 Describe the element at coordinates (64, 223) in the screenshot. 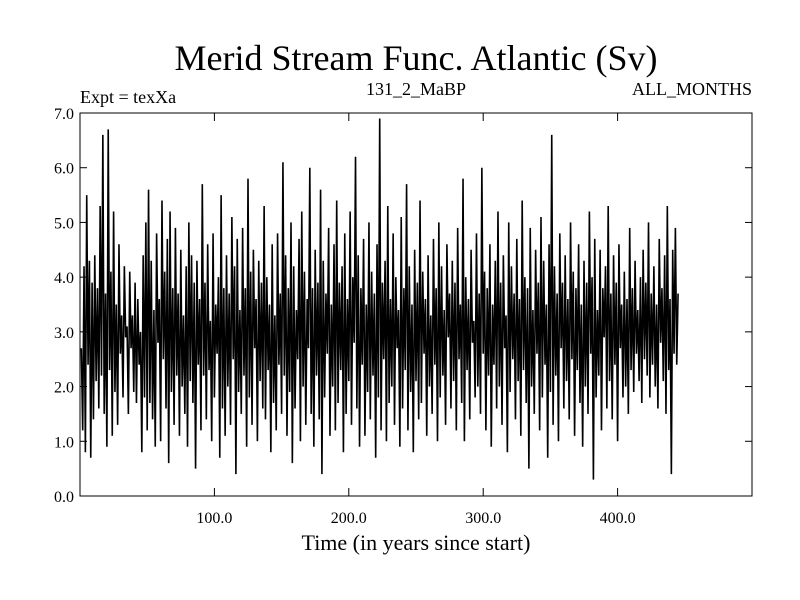

I see `y-tick-label: 5.0` at that location.